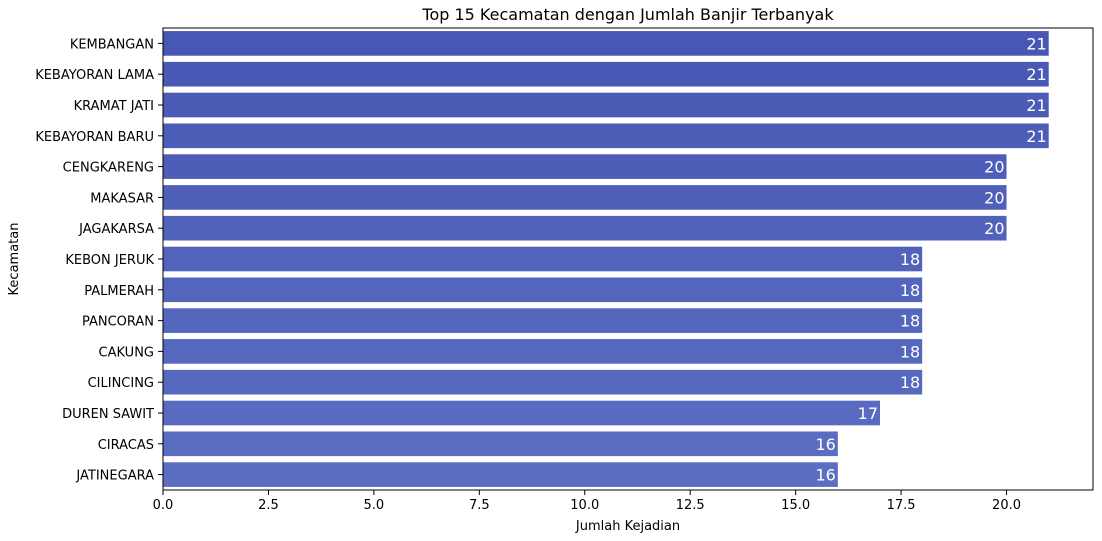 The image size is (1102, 541). Describe the element at coordinates (479, 505) in the screenshot. I see `x-tick-label: 7.5` at that location.